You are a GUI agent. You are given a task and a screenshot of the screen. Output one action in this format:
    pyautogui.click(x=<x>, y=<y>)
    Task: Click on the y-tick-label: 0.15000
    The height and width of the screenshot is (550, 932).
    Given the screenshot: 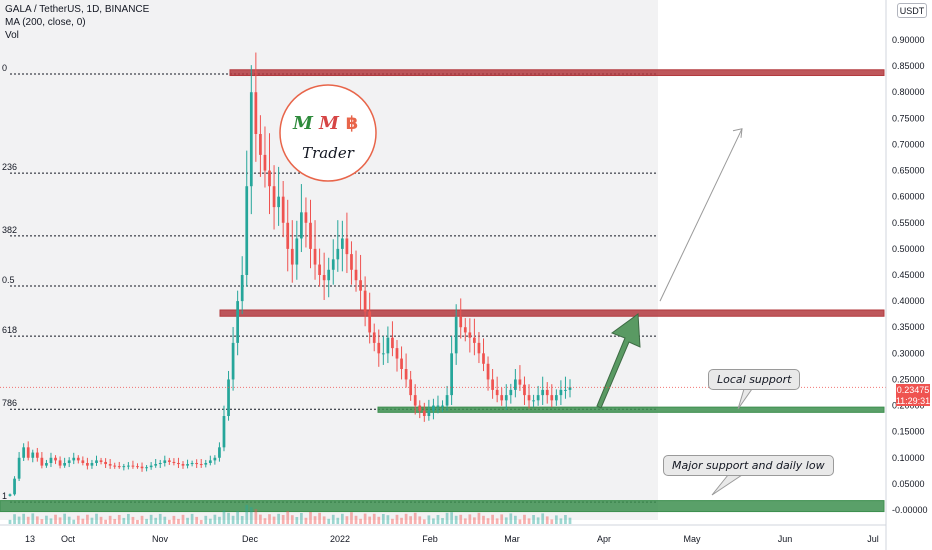 What is the action you would take?
    pyautogui.click(x=908, y=432)
    